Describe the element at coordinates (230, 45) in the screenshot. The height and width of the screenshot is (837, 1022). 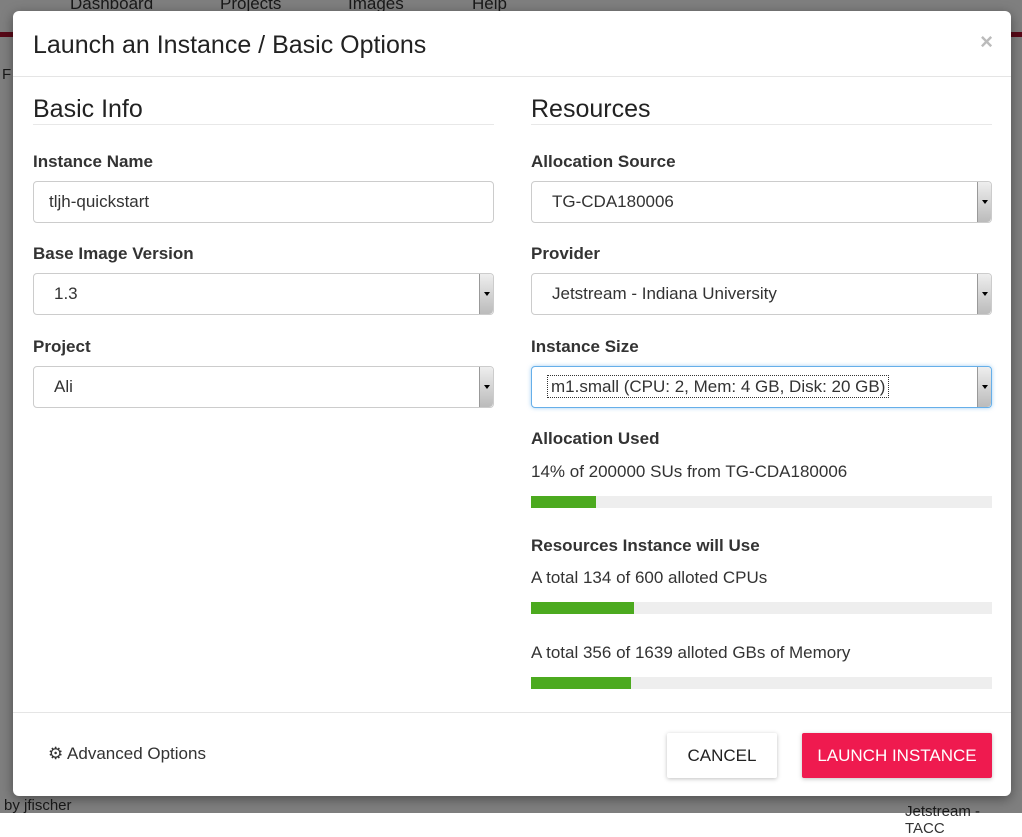
I see `modal-title: Launch an Instance / Basic Options` at that location.